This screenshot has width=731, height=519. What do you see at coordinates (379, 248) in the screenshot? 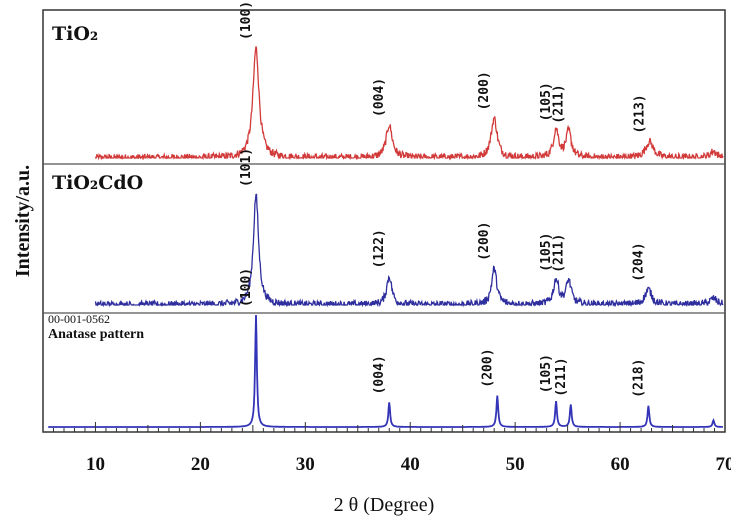
I see `peak-label-tio2cdo-1: (122)` at bounding box center [379, 248].